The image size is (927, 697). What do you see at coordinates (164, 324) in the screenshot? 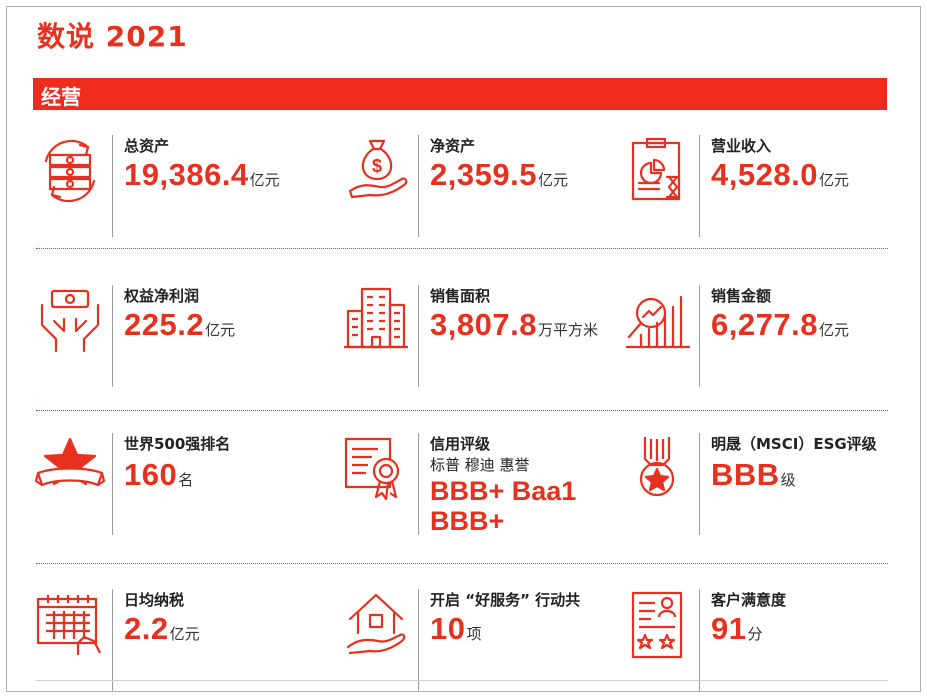
I see `stat-value: 225.2` at bounding box center [164, 324].